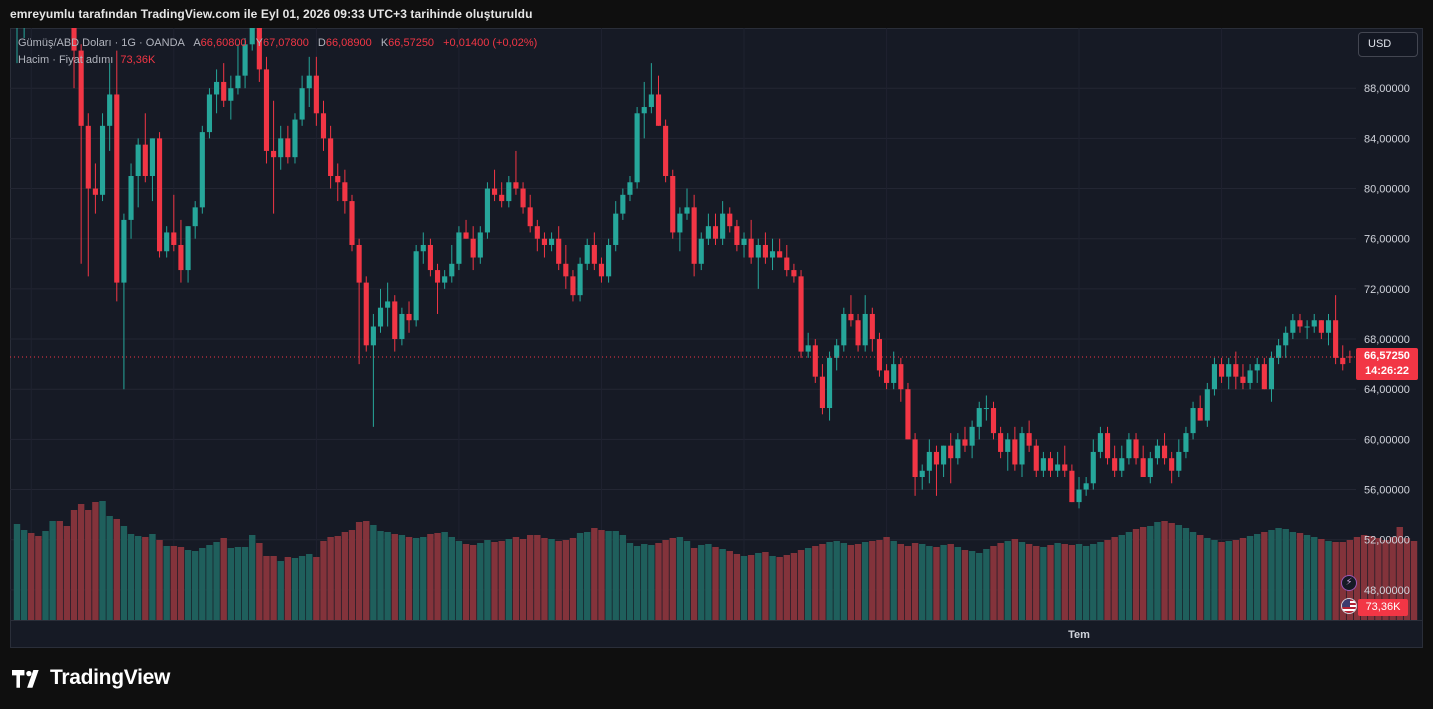 The height and width of the screenshot is (709, 1433). What do you see at coordinates (1383, 607) in the screenshot?
I see `volume-tag: 73,36K` at bounding box center [1383, 607].